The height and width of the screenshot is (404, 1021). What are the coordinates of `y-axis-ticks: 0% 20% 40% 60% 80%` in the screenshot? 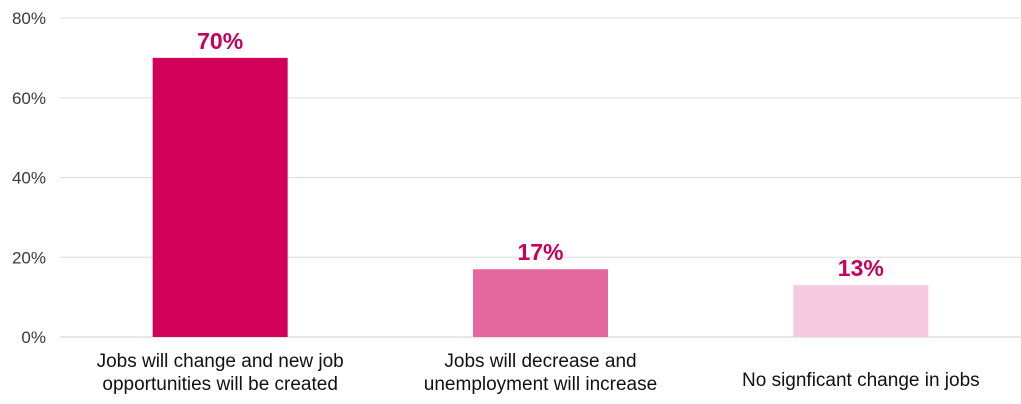 It's located at (29, 178).